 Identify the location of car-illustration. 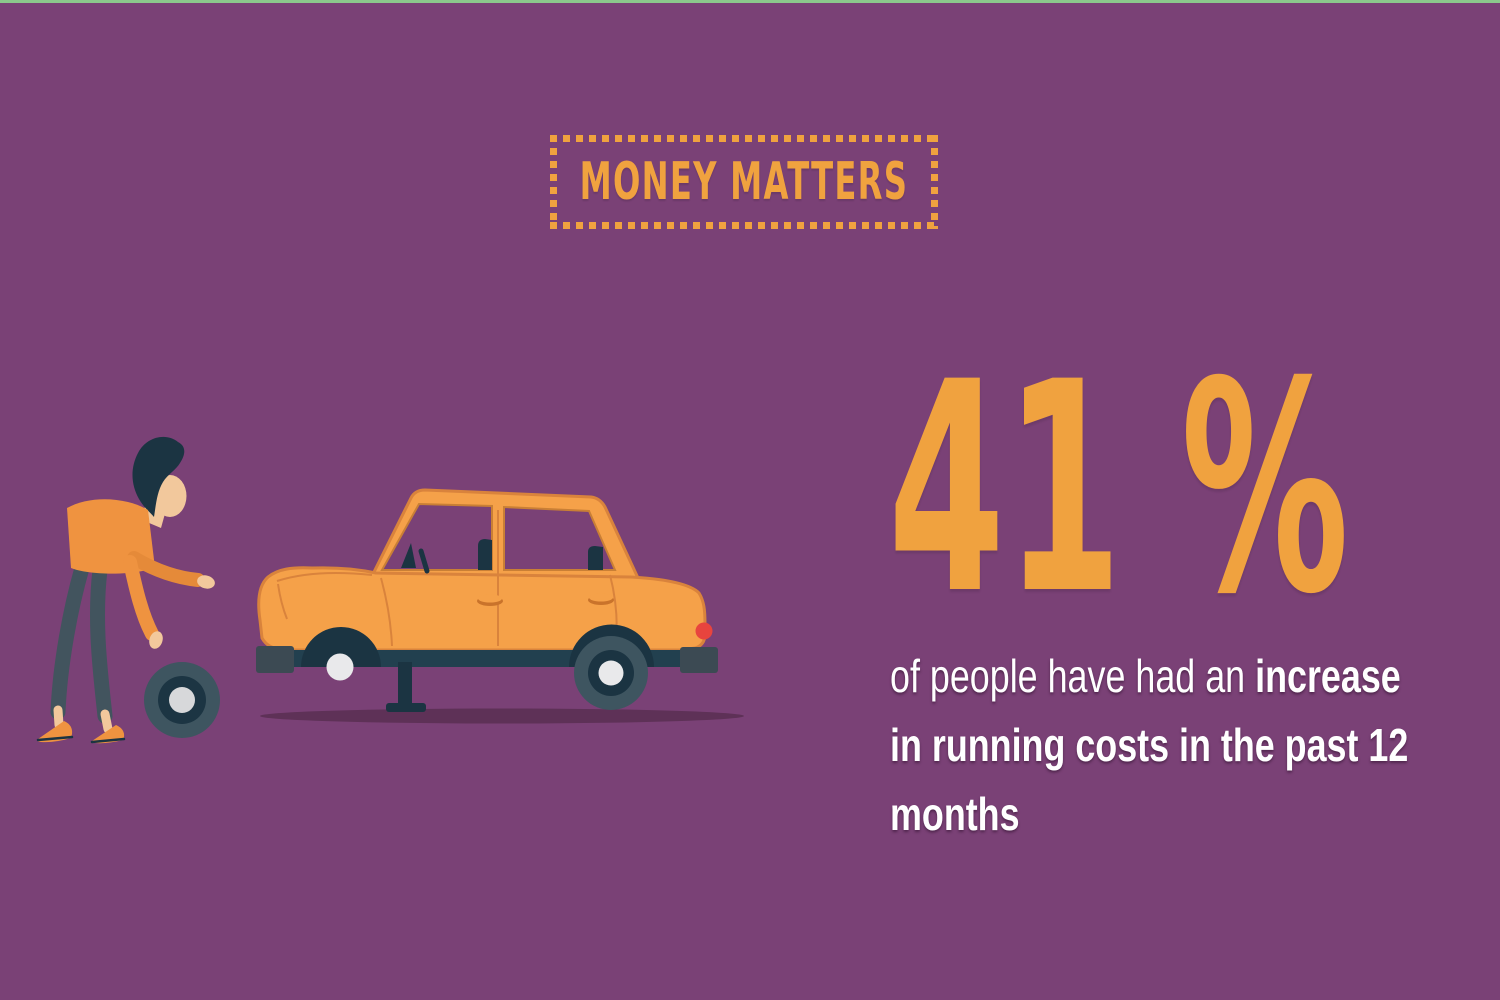
(487, 600).